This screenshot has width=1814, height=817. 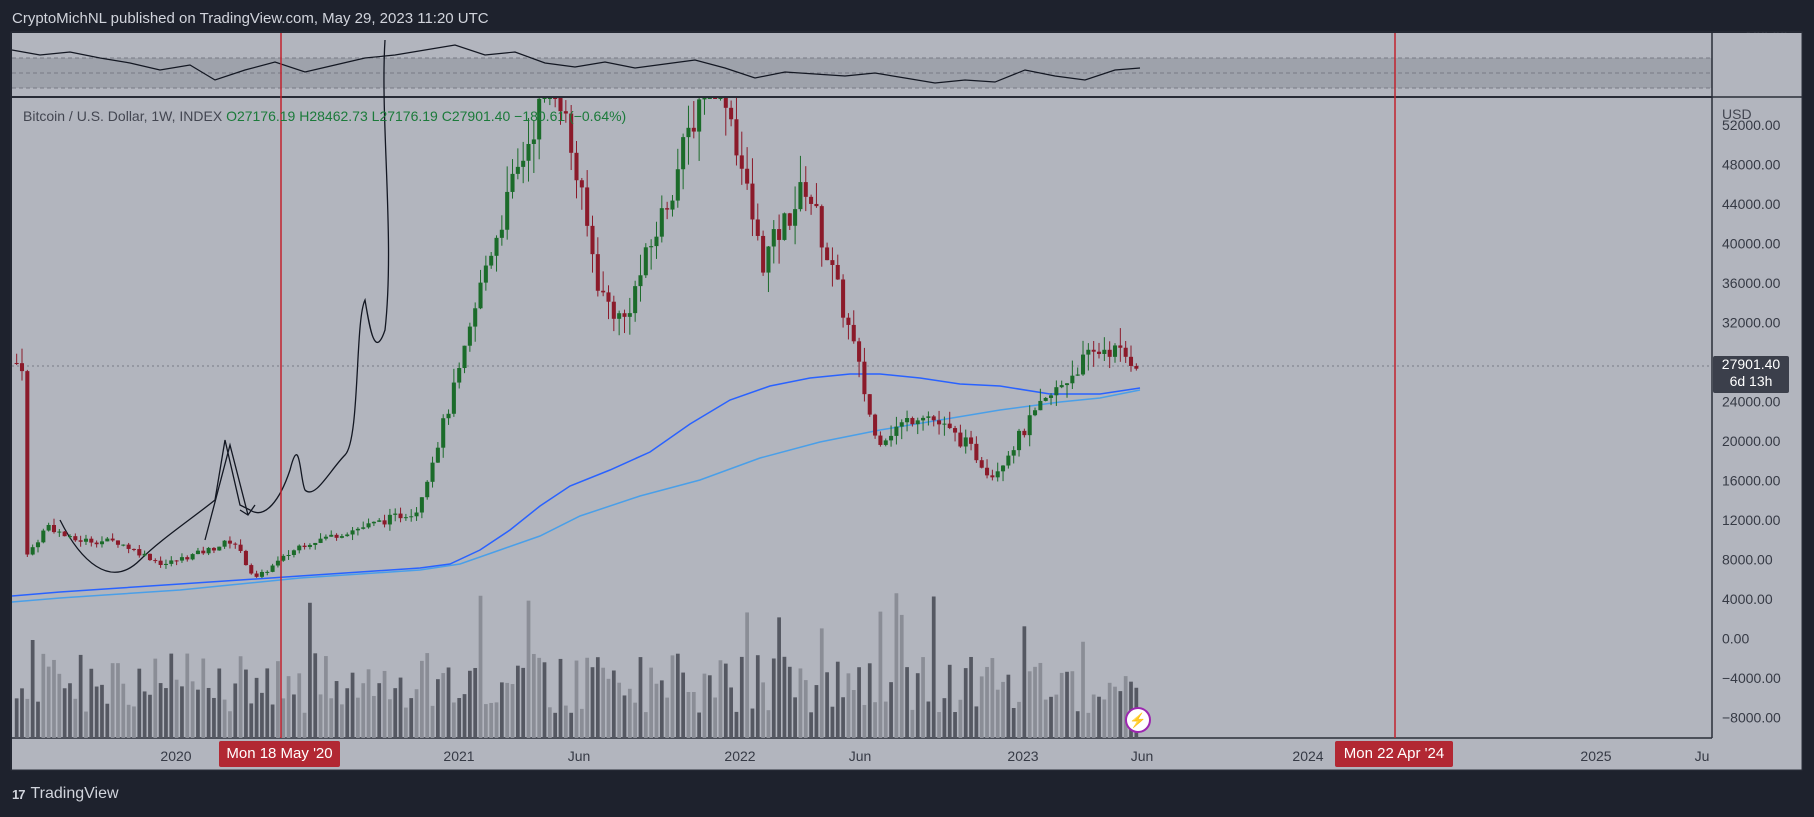 I want to click on volume-bars, so click(x=576, y=665).